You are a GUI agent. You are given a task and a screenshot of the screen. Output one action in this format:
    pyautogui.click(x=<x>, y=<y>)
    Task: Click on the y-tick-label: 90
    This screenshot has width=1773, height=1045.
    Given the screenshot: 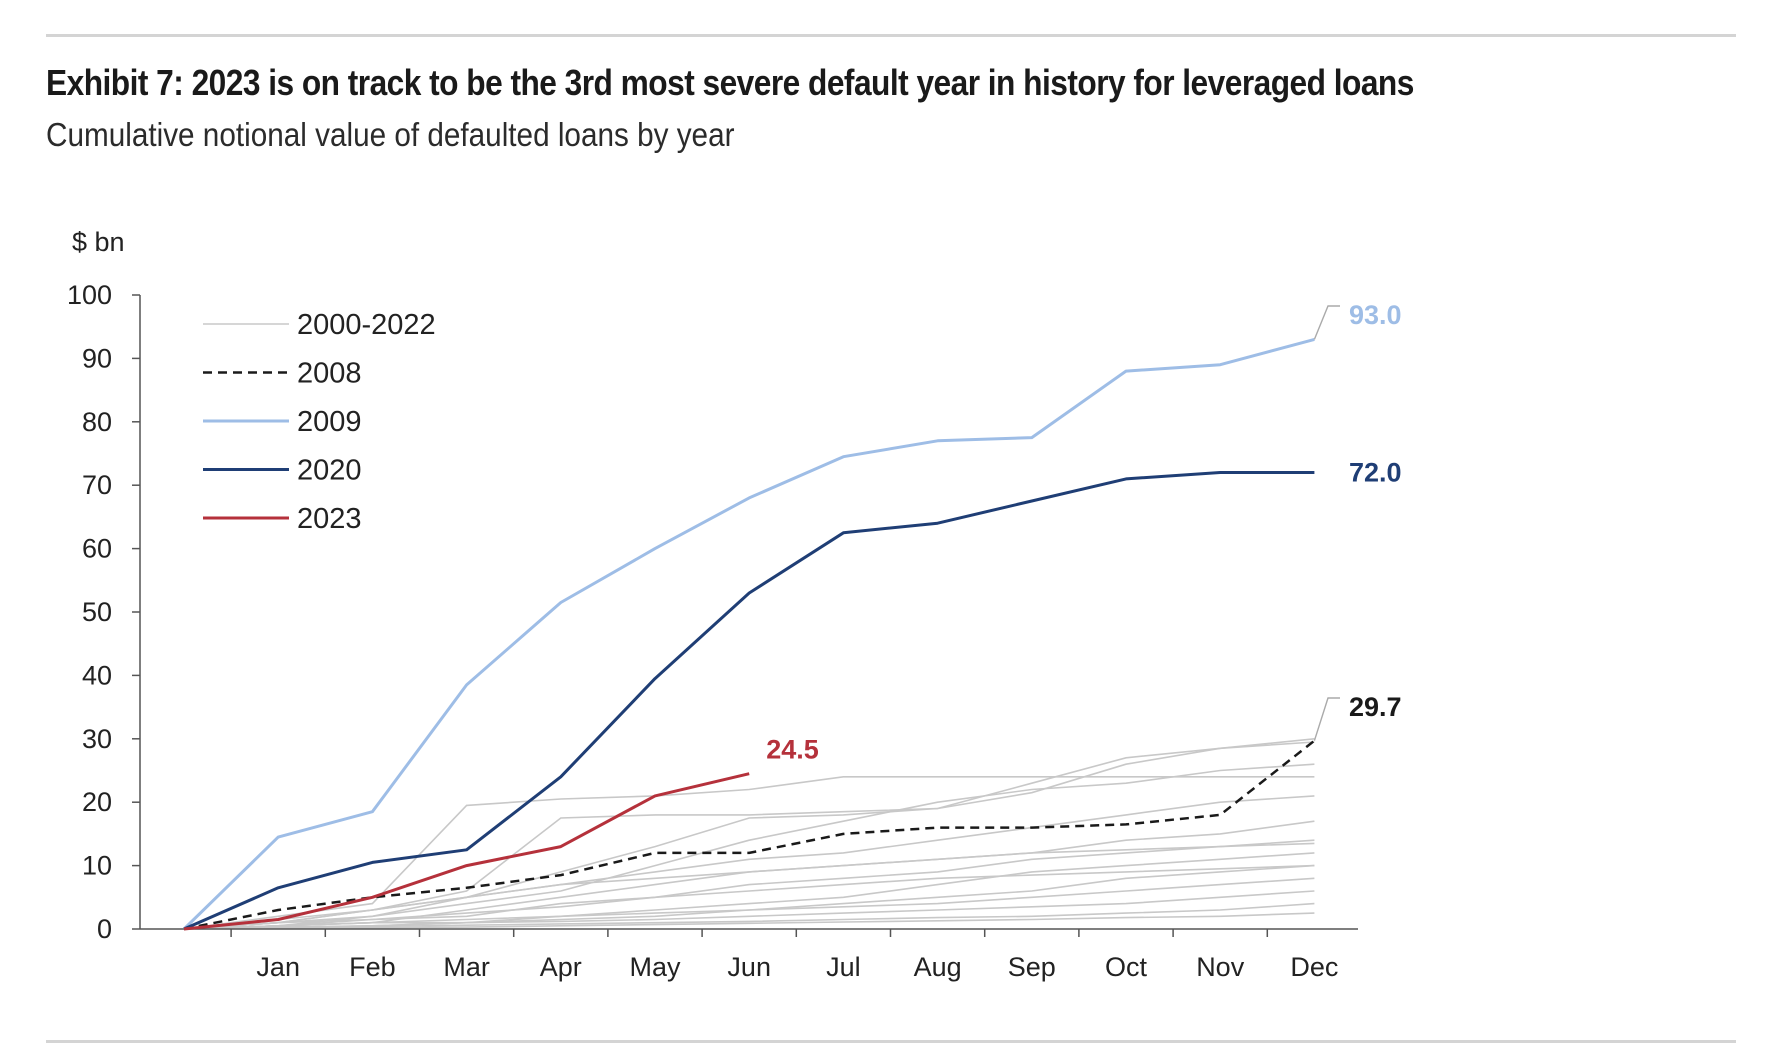 What is the action you would take?
    pyautogui.click(x=97, y=358)
    